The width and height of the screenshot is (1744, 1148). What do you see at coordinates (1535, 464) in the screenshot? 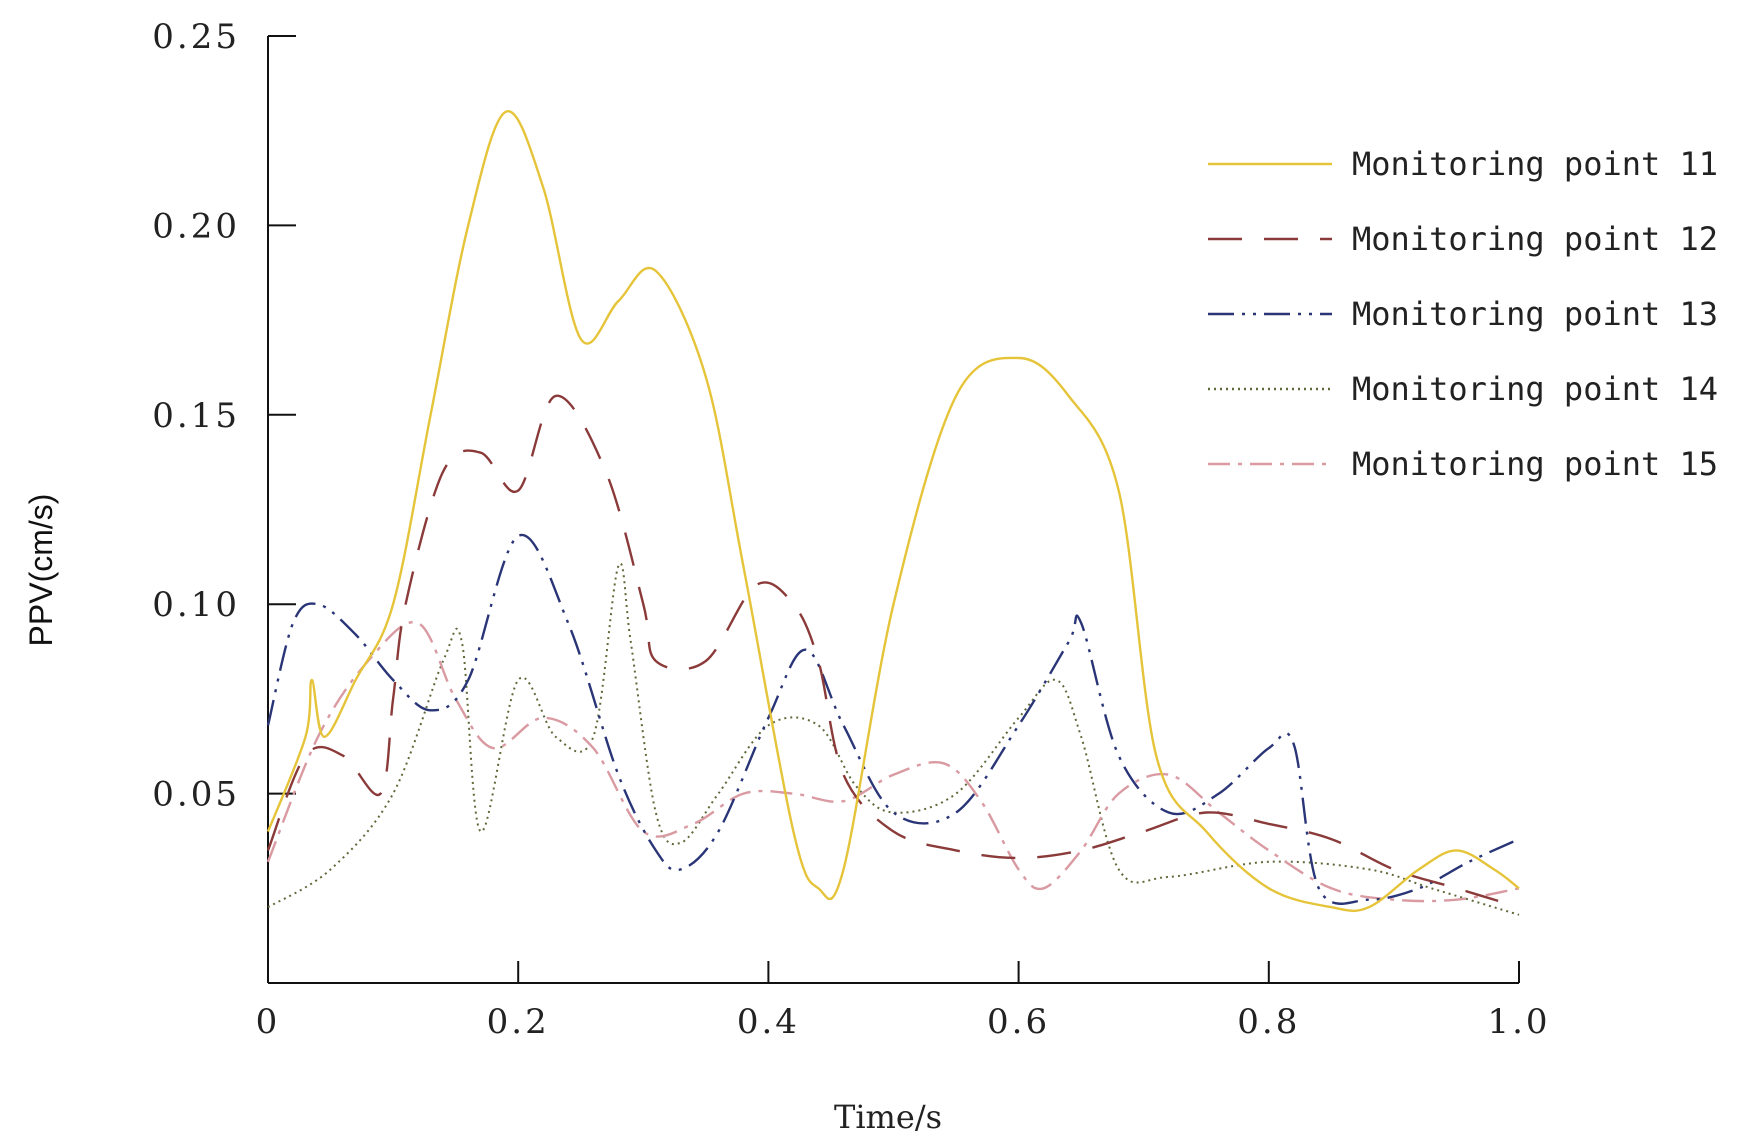
I see `legend-label: Monitoring point 15` at bounding box center [1535, 464].